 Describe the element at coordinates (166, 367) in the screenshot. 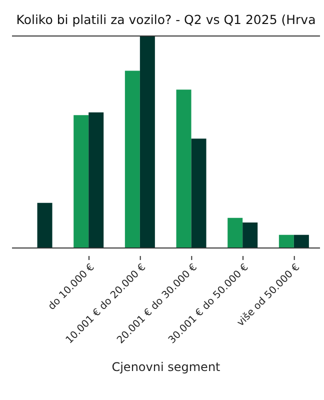

I see `x-axis-title: Cjenovni segment` at that location.